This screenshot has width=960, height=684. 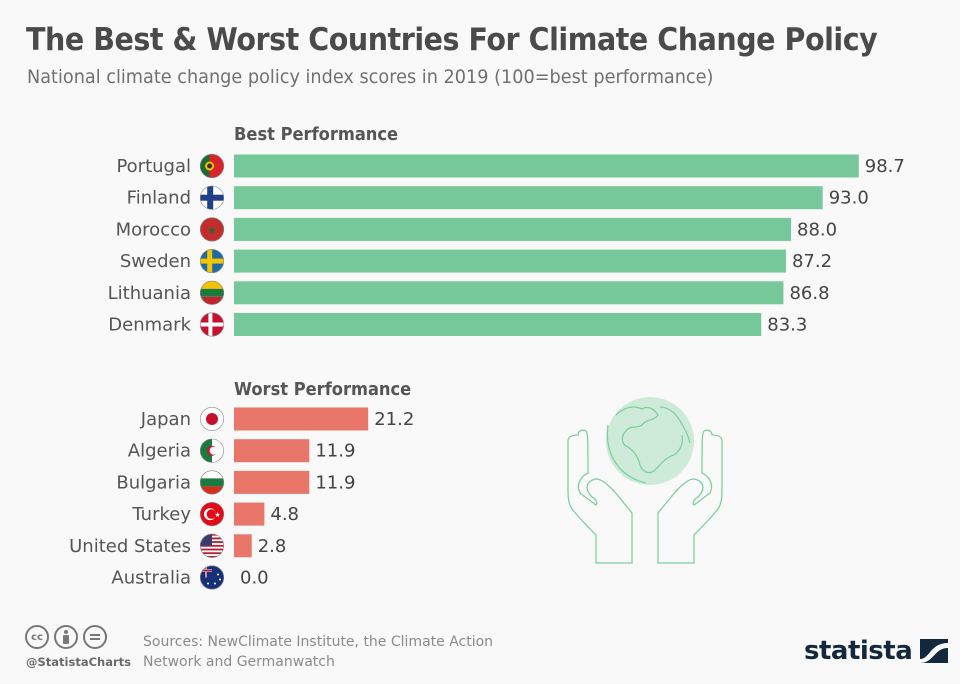 I want to click on bar-row: Lithuania 86.8, so click(x=469, y=292).